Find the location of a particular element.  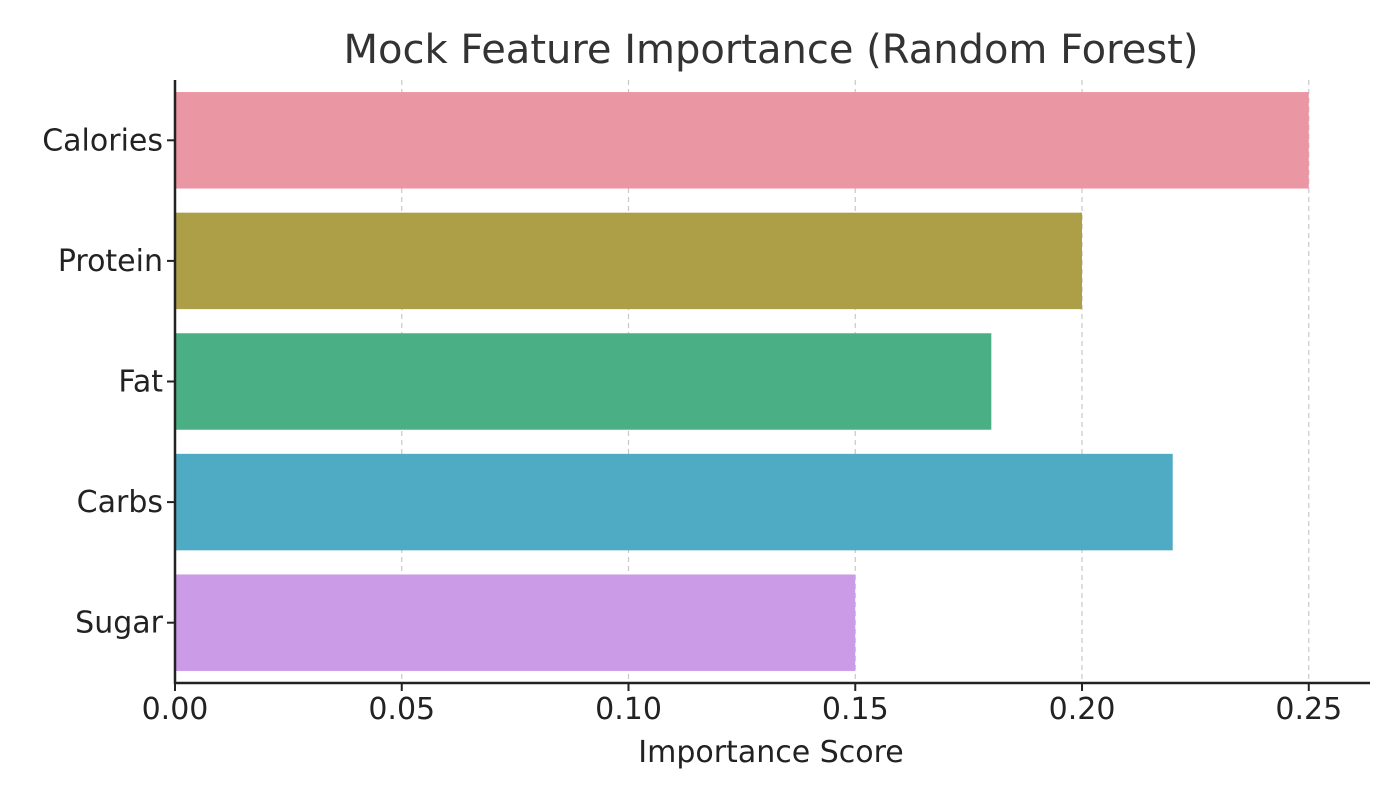

x-tick-label-5: 0.25 is located at coordinates (1308, 709).